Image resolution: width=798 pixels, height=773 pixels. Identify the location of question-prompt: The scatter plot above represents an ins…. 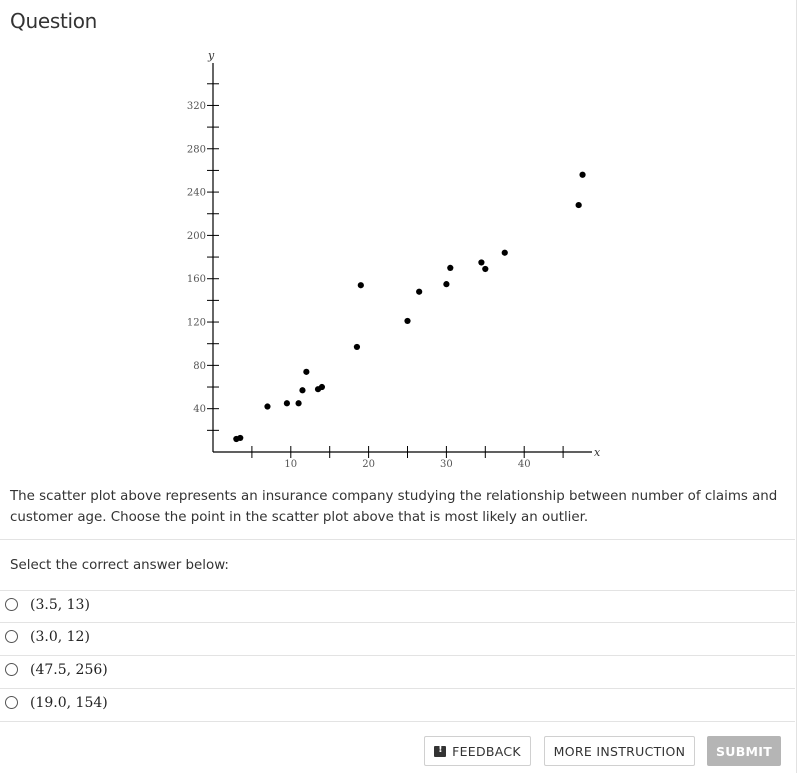
(394, 507).